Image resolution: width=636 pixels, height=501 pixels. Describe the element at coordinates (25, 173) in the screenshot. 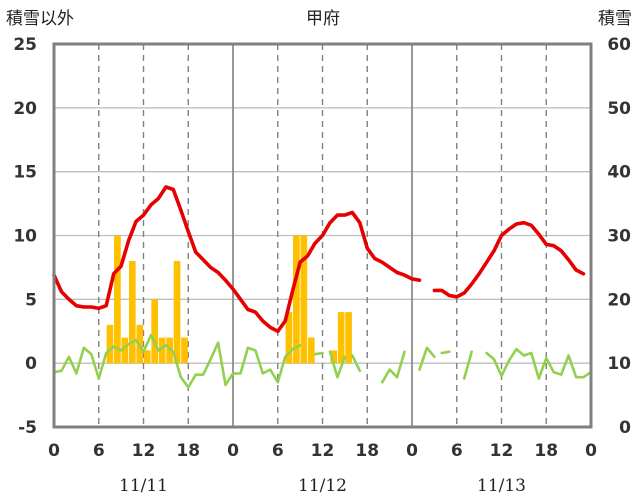

I see `left-tick-label-4: 15` at that location.